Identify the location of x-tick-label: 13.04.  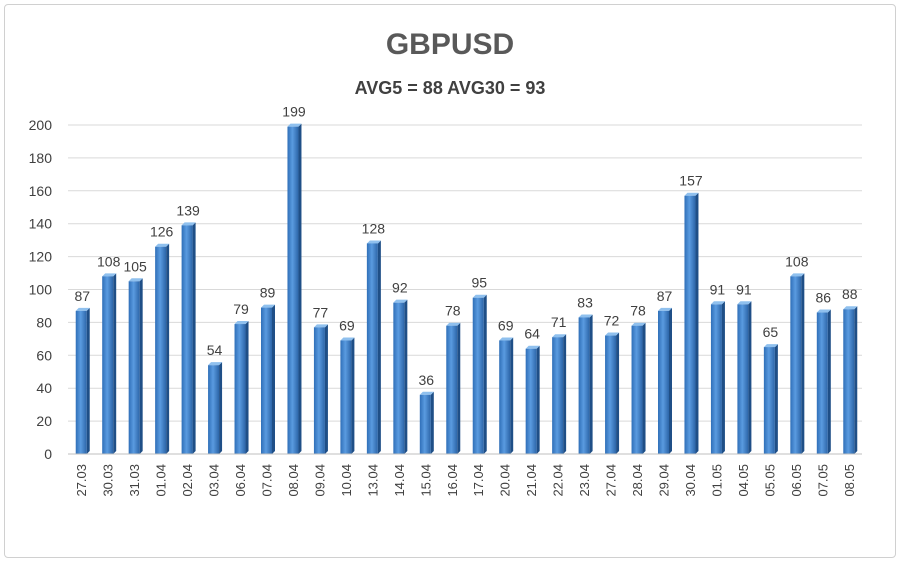
(372, 480).